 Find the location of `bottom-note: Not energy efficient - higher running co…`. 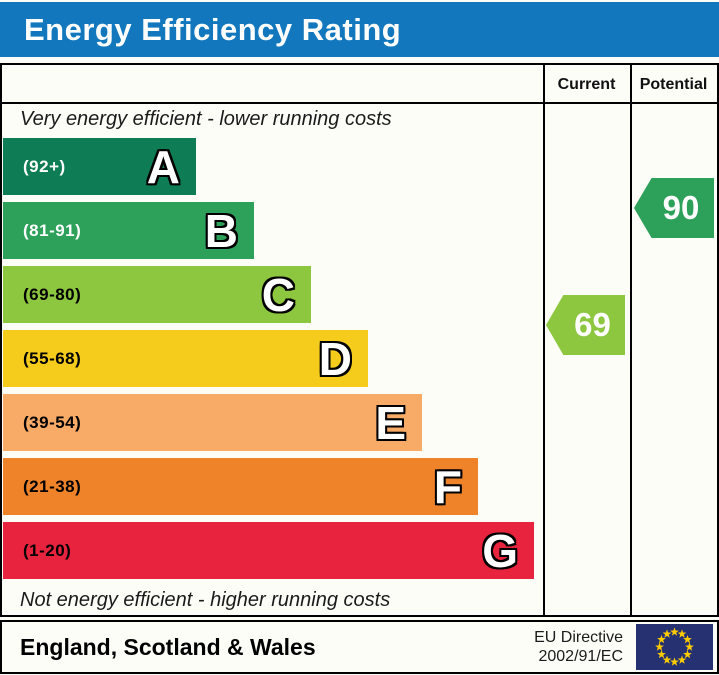

bottom-note: Not energy efficient - higher running co… is located at coordinates (205, 600).